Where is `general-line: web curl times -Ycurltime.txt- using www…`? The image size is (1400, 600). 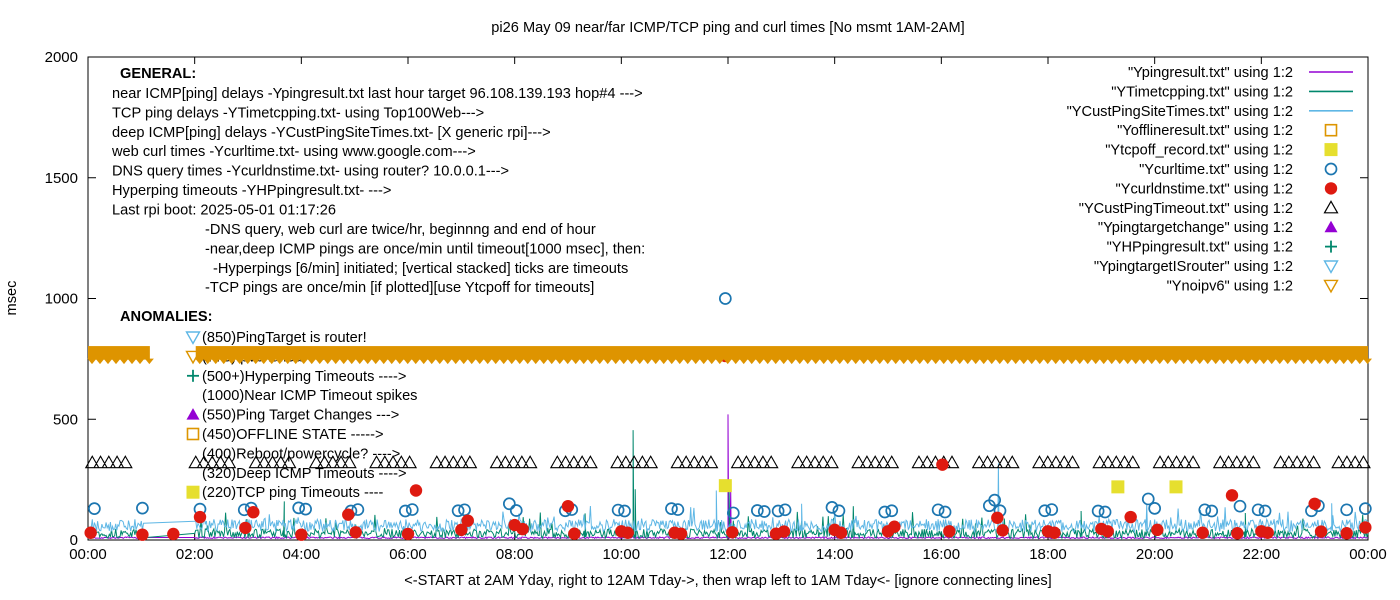
general-line: web curl times -Ycurltime.txt- using www… is located at coordinates (293, 152).